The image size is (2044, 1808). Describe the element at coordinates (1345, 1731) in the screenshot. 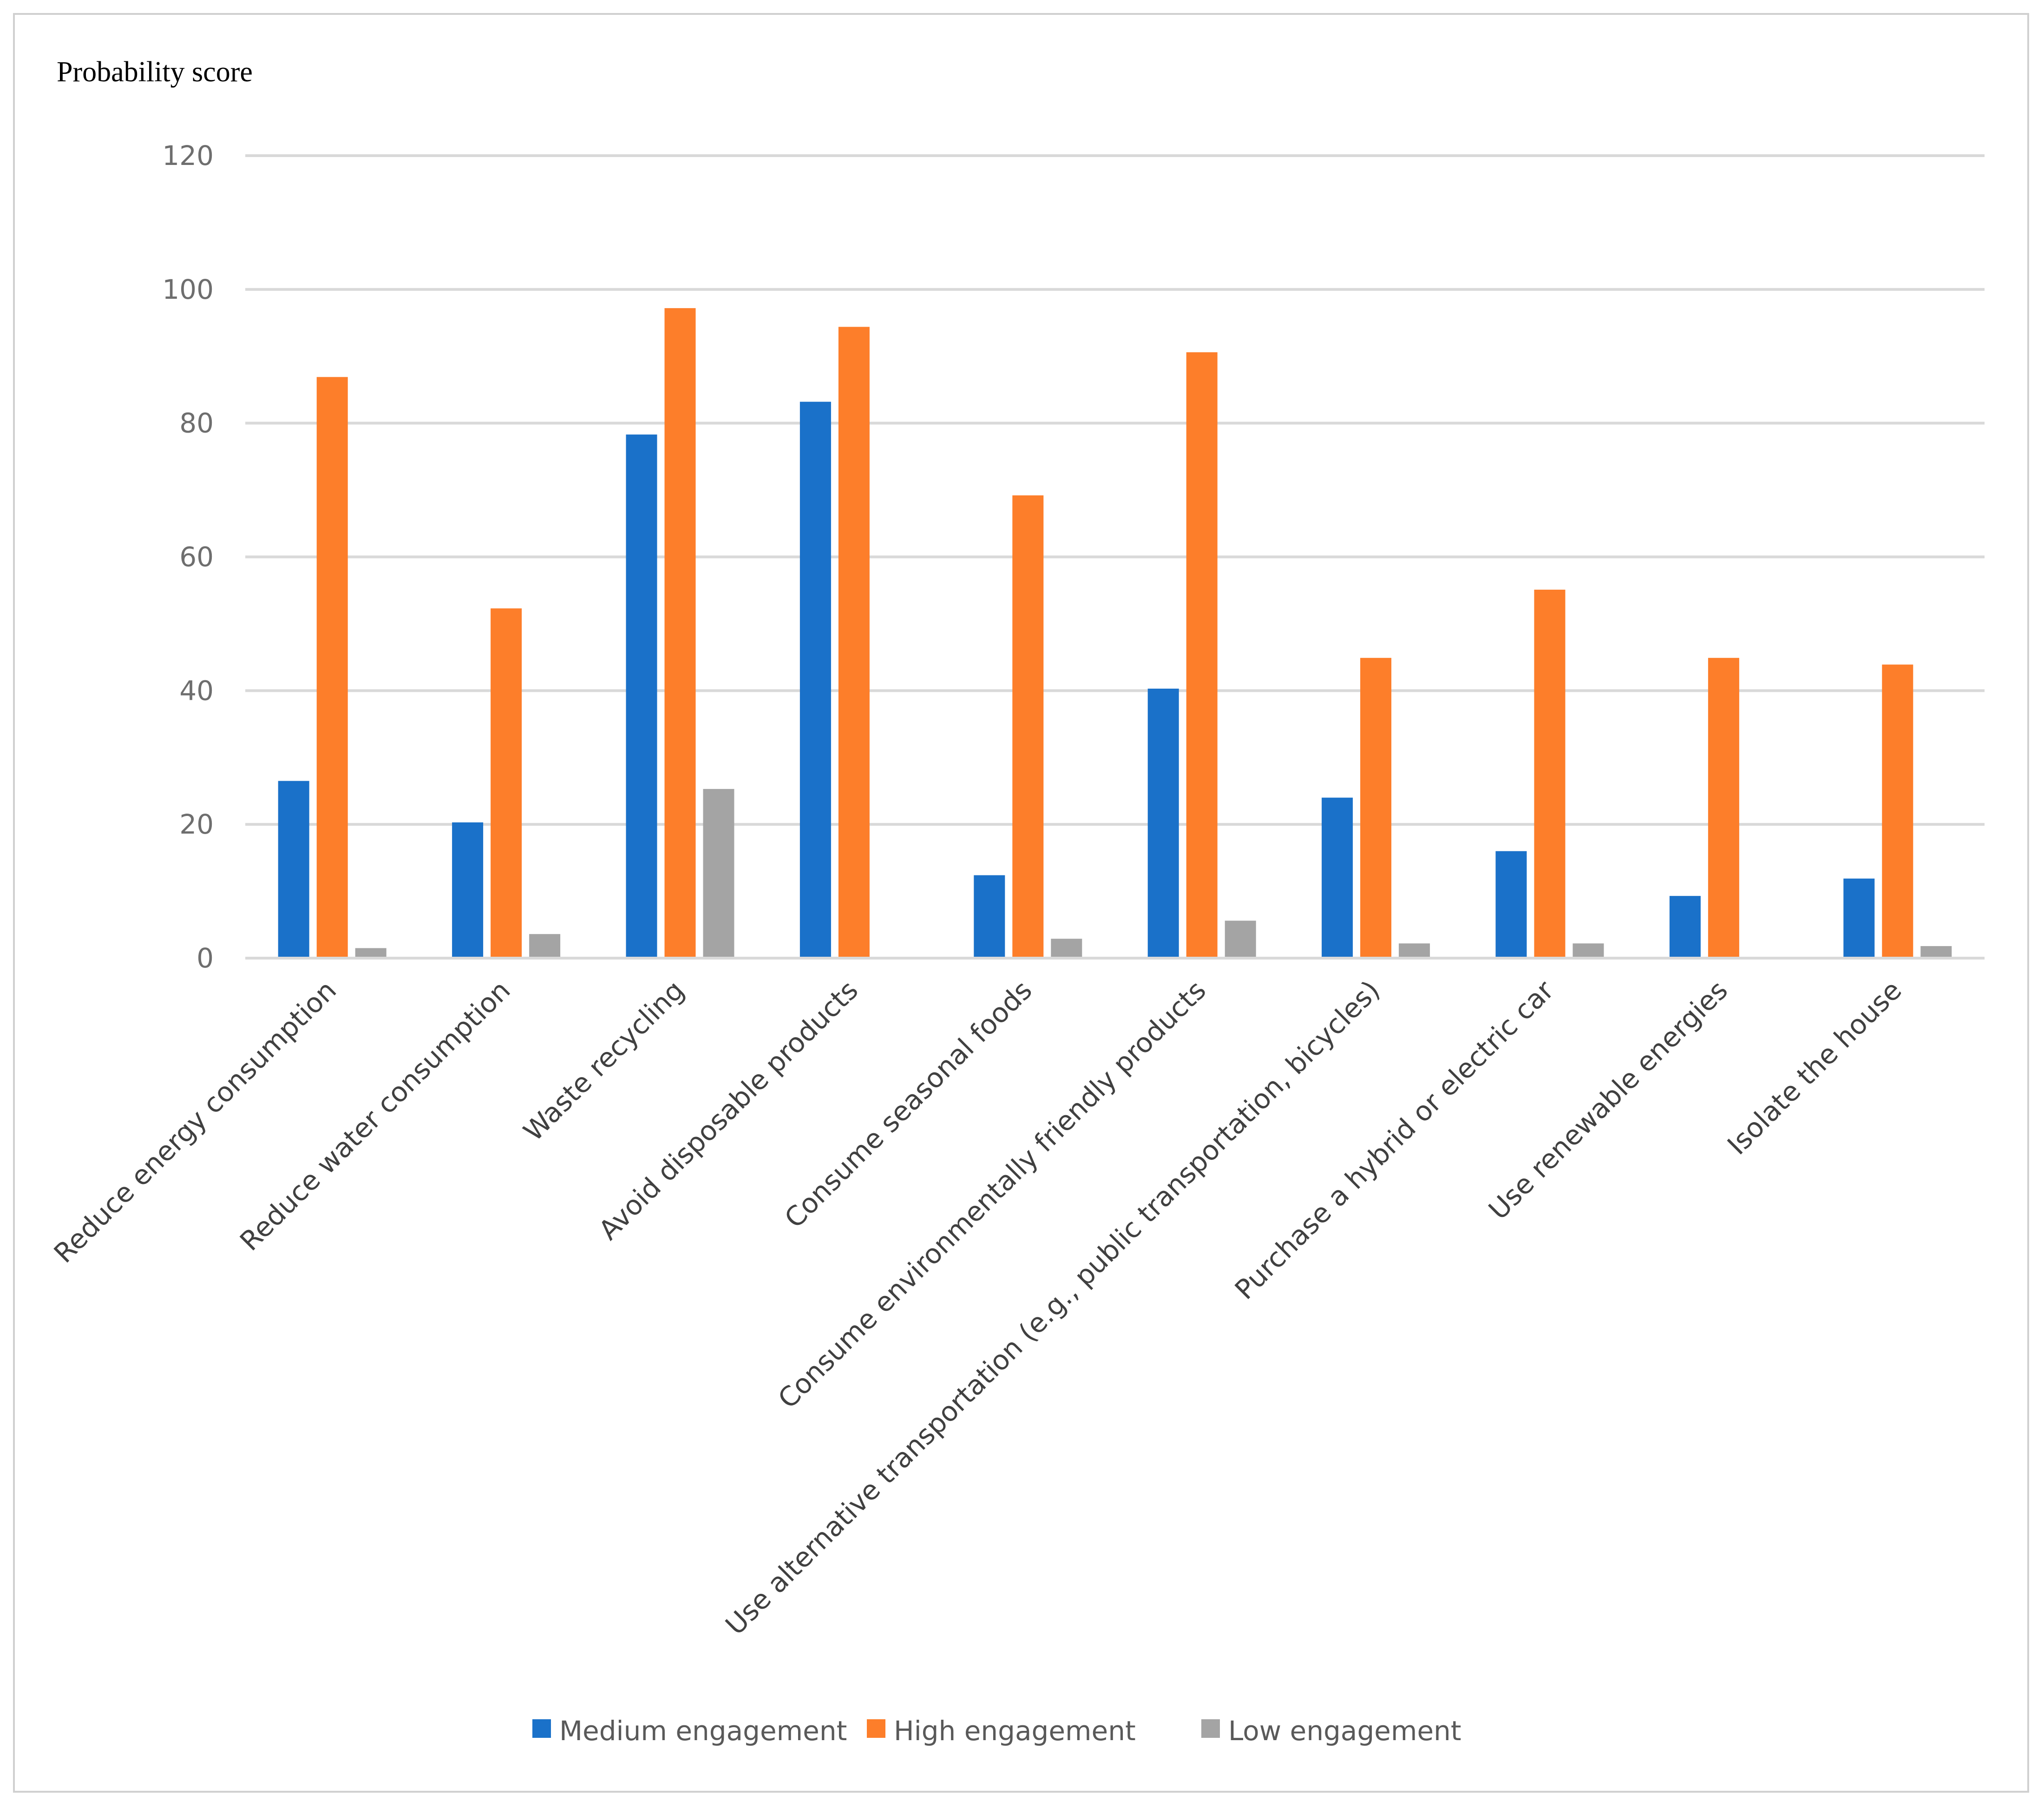

I see `legend-label: Low engagement` at that location.